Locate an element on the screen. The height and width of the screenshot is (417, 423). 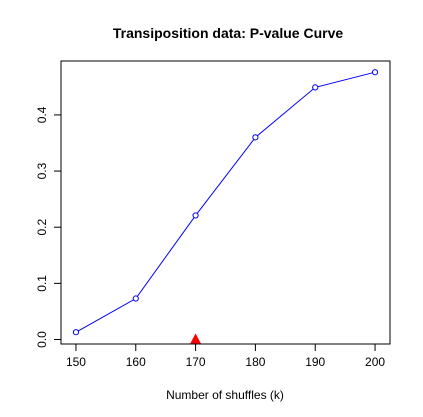
x-axis: 150 160 170 180 190 200 is located at coordinates (225, 356).